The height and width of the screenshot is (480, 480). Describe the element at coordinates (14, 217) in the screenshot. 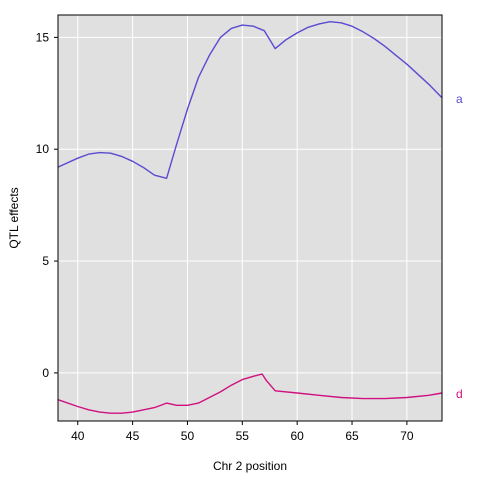

I see `y-axis-label: QTL effects` at that location.